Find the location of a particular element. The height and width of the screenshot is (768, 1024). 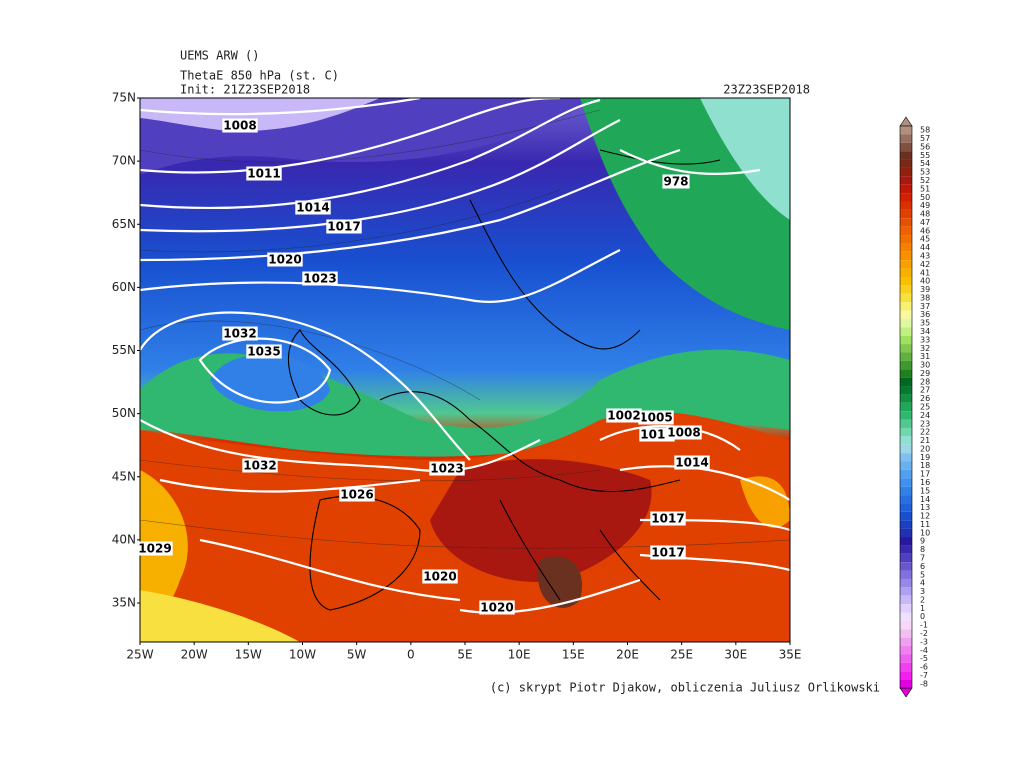

colorbar-arrow-top is located at coordinates (906, 121).